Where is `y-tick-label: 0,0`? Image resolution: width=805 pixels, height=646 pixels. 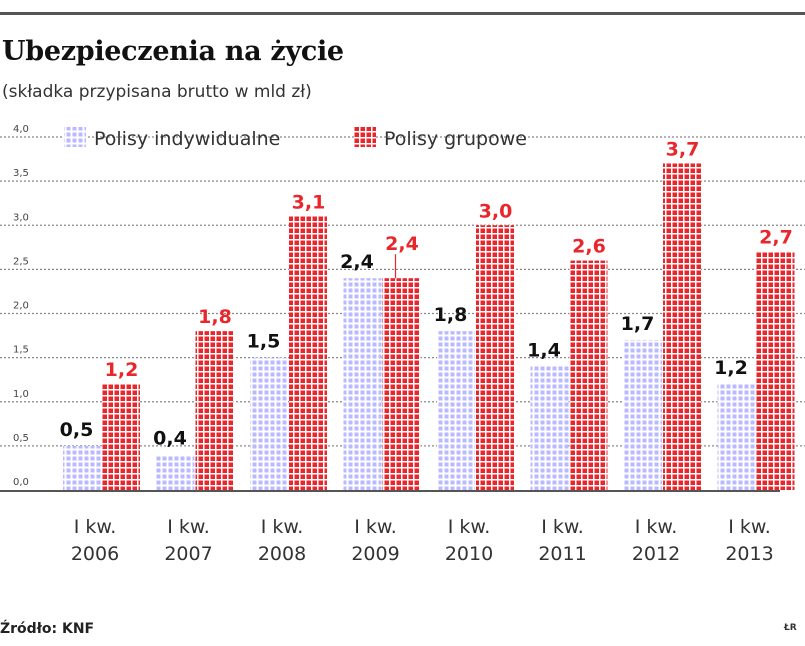 y-tick-label: 0,0 is located at coordinates (21, 482).